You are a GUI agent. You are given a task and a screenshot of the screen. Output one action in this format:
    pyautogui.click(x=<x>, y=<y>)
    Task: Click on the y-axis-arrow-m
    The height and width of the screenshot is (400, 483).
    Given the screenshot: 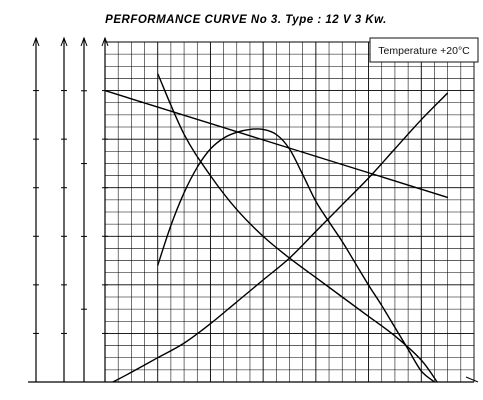 What is the action you would take?
    pyautogui.click(x=64, y=41)
    